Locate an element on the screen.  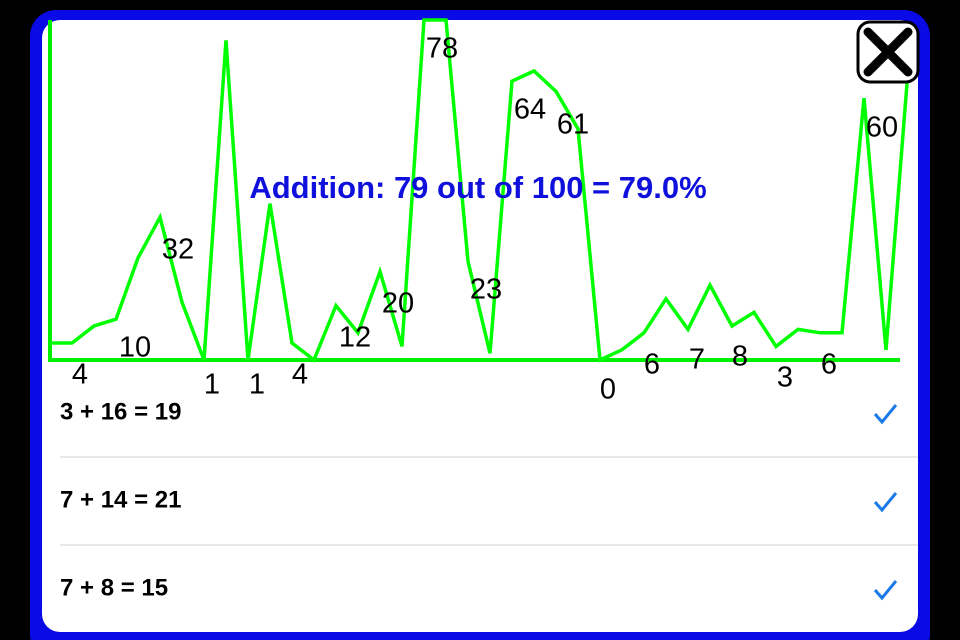
chart-title: Addition: 79 out of 100 = 79.0% is located at coordinates (477, 187).